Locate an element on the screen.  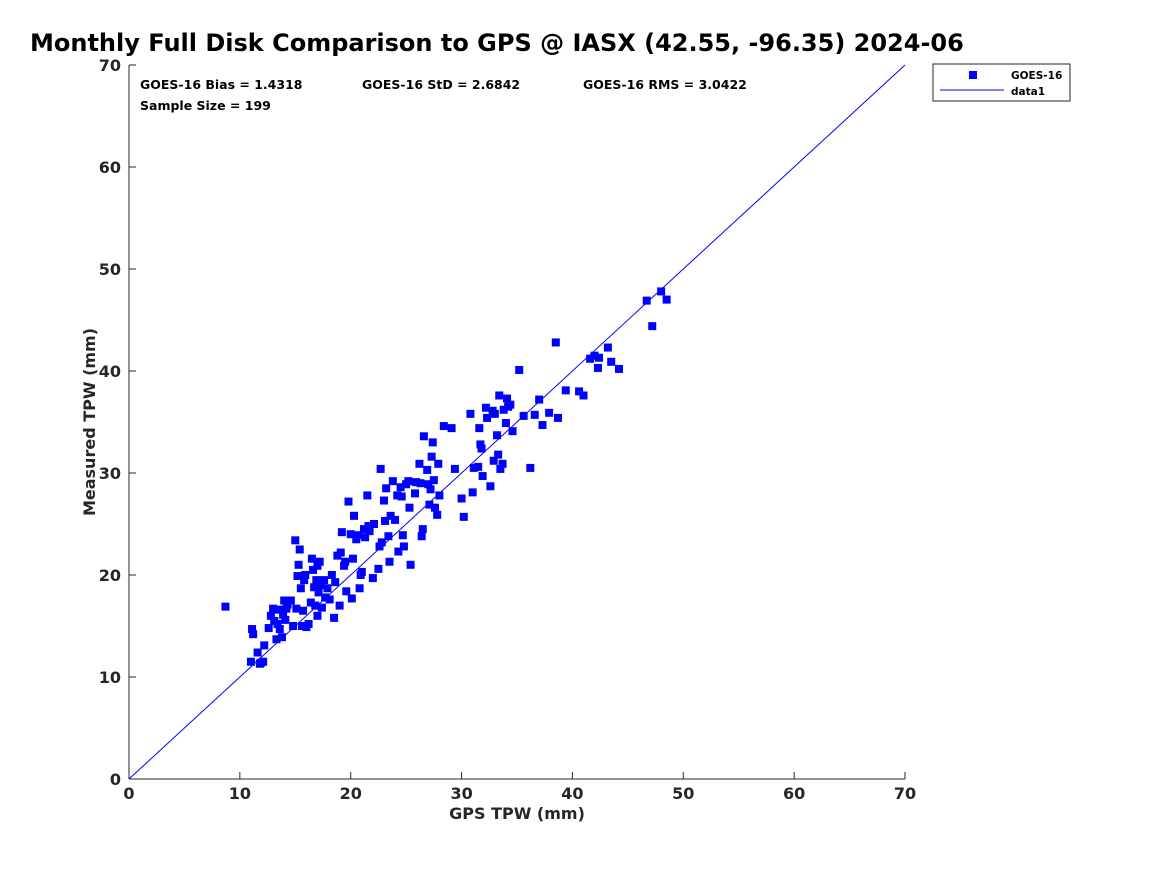
x-tick-label: 0 is located at coordinates (128, 793).